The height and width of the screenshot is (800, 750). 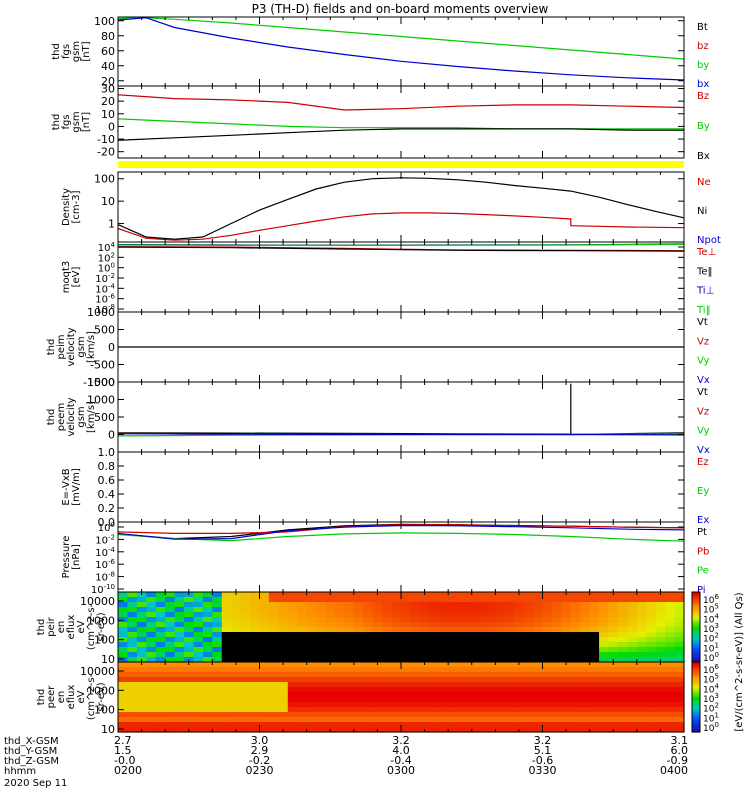 What do you see at coordinates (51, 417) in the screenshot?
I see `y-axis-label-line: thd` at bounding box center [51, 417].